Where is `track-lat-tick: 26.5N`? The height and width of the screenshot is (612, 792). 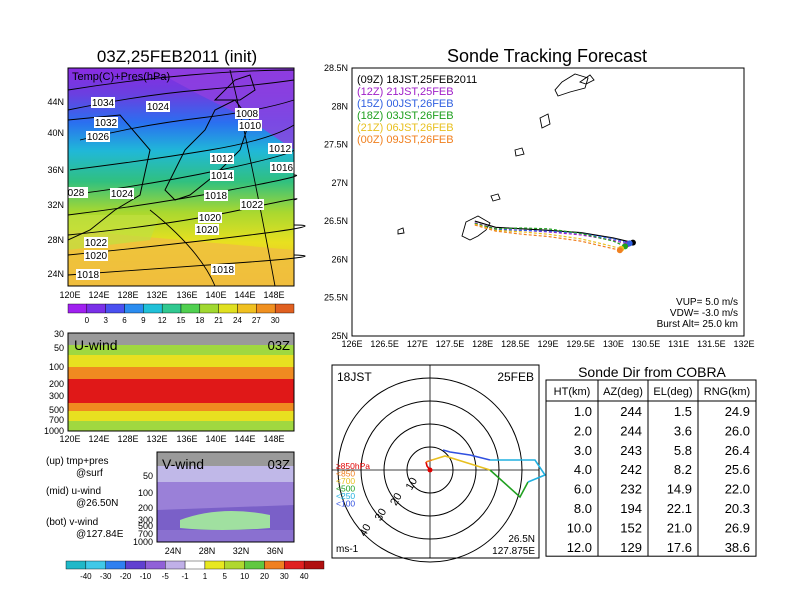 track-lat-tick: 26.5N is located at coordinates (336, 221).